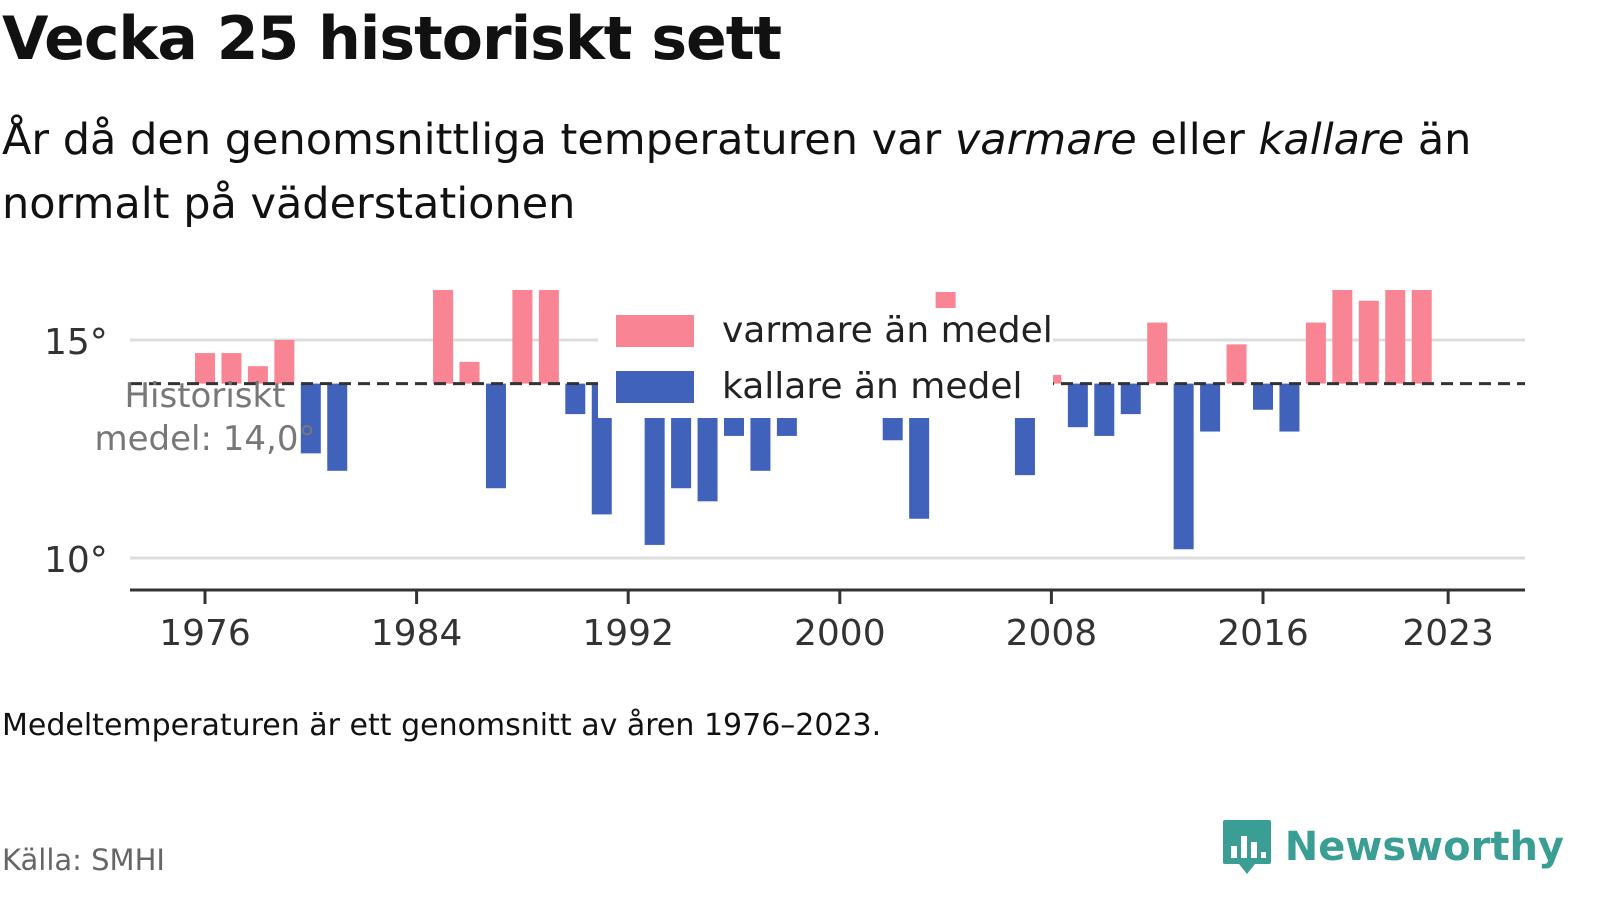  I want to click on bar-1985, so click(443, 337).